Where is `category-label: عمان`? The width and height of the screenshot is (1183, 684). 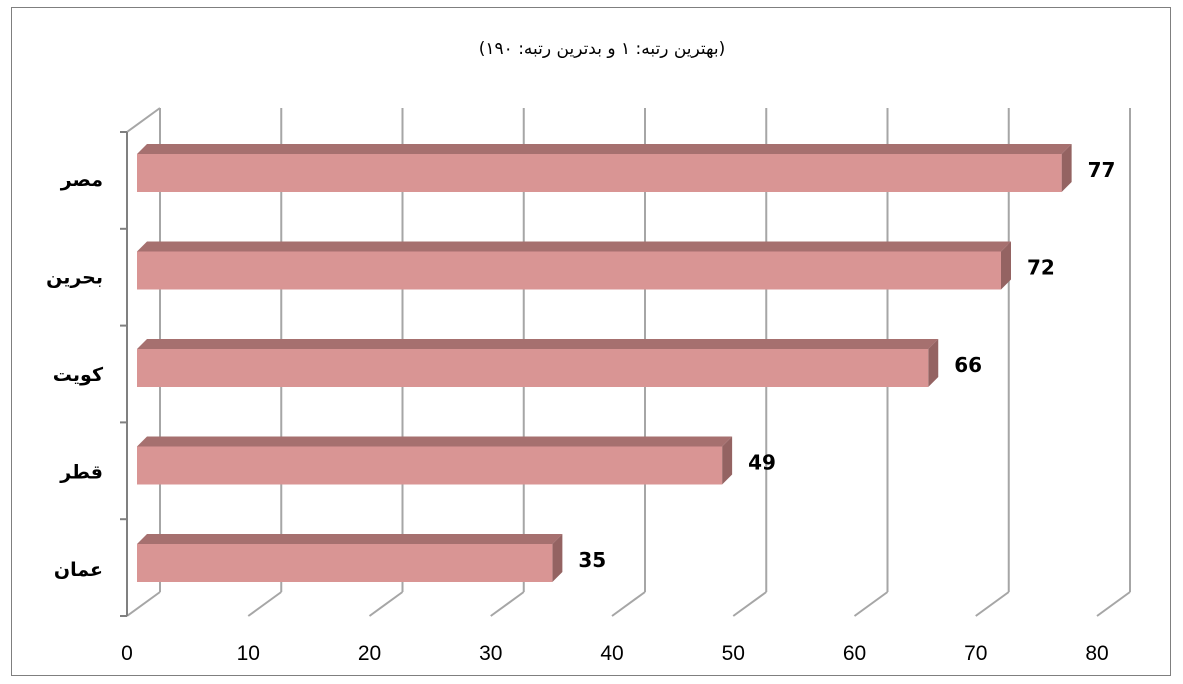 category-label: عمان is located at coordinates (78, 570).